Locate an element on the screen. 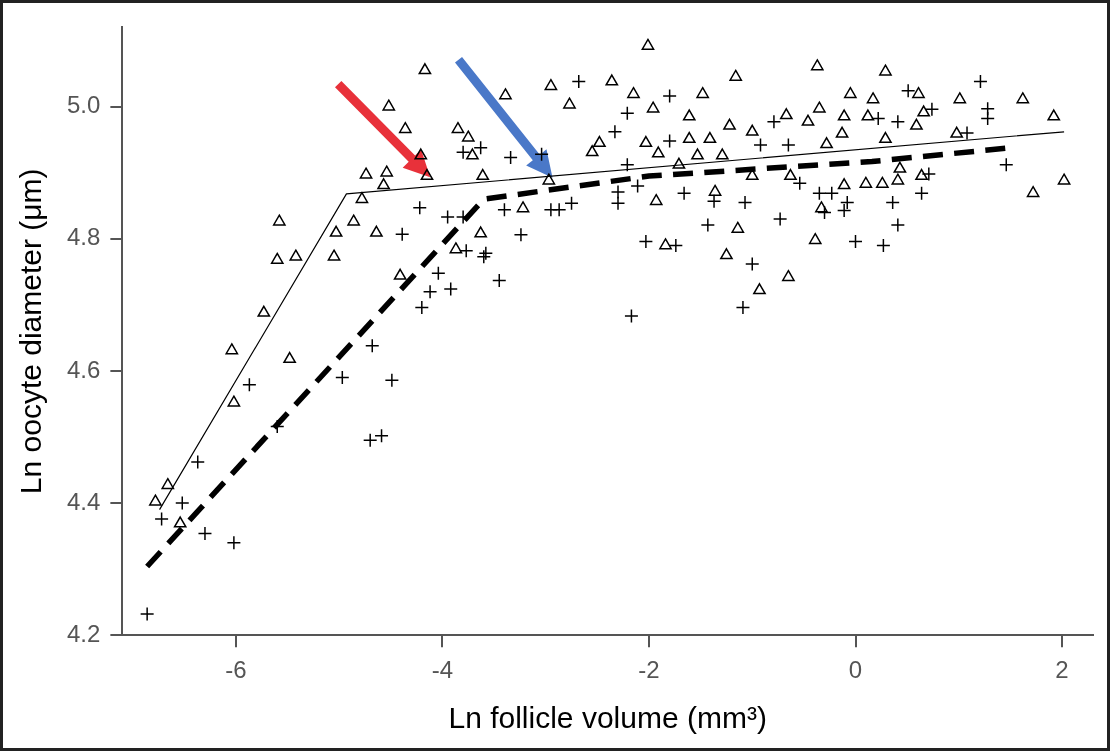 Image resolution: width=1110 pixels, height=751 pixels. x-axis-title: Ln follicle volume (mm³) is located at coordinates (607, 718).